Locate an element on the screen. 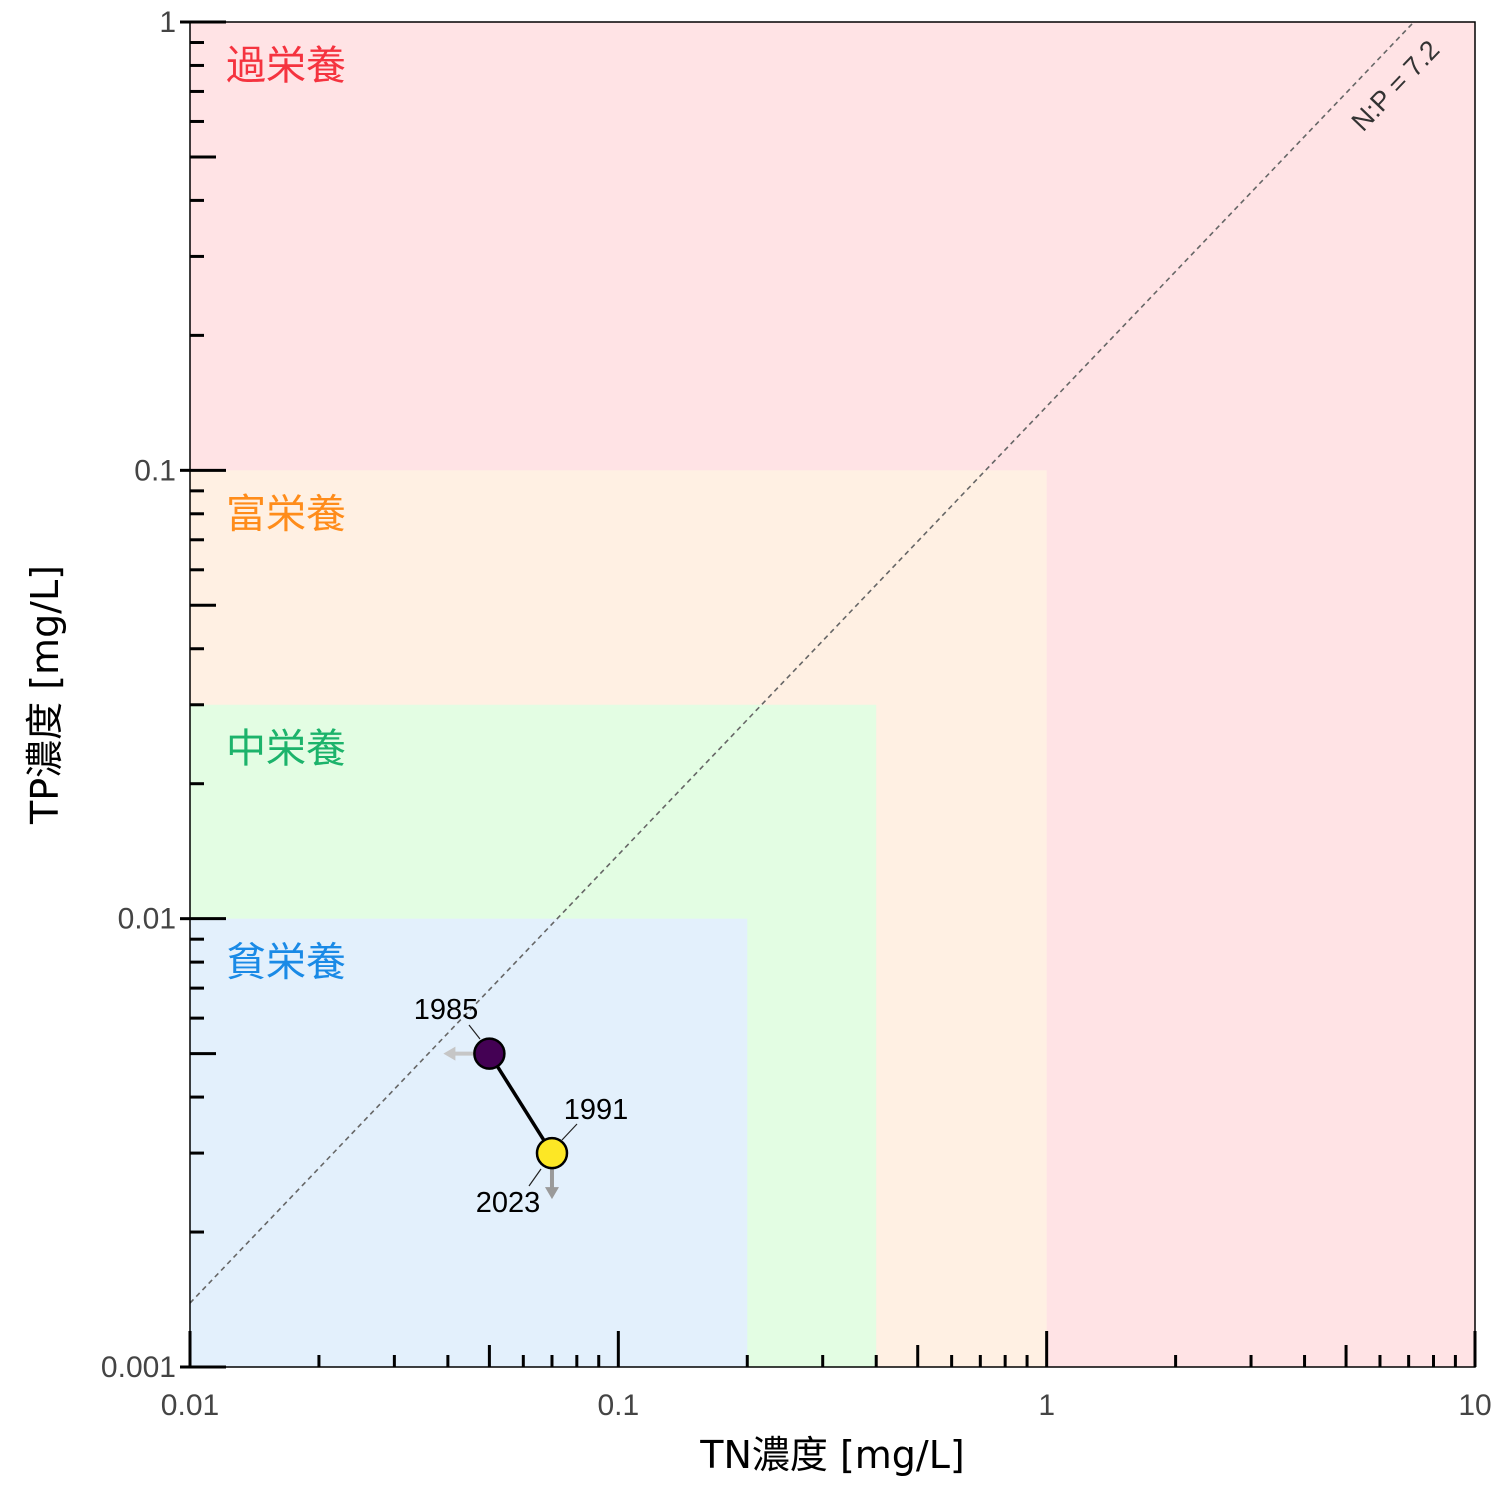  y-axis: 0.001 0.01 0.1 1 is located at coordinates (163, 695).